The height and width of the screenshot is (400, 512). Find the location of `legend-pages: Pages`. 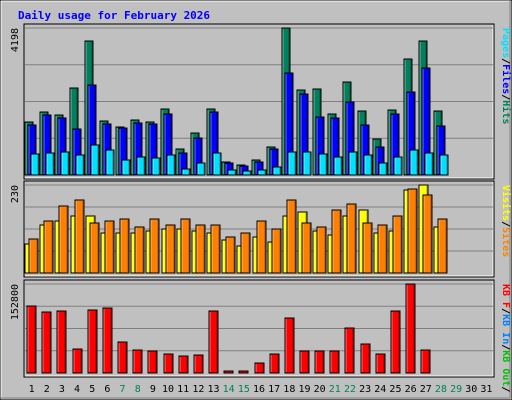

legend-pages: Pages is located at coordinates (505, 43).